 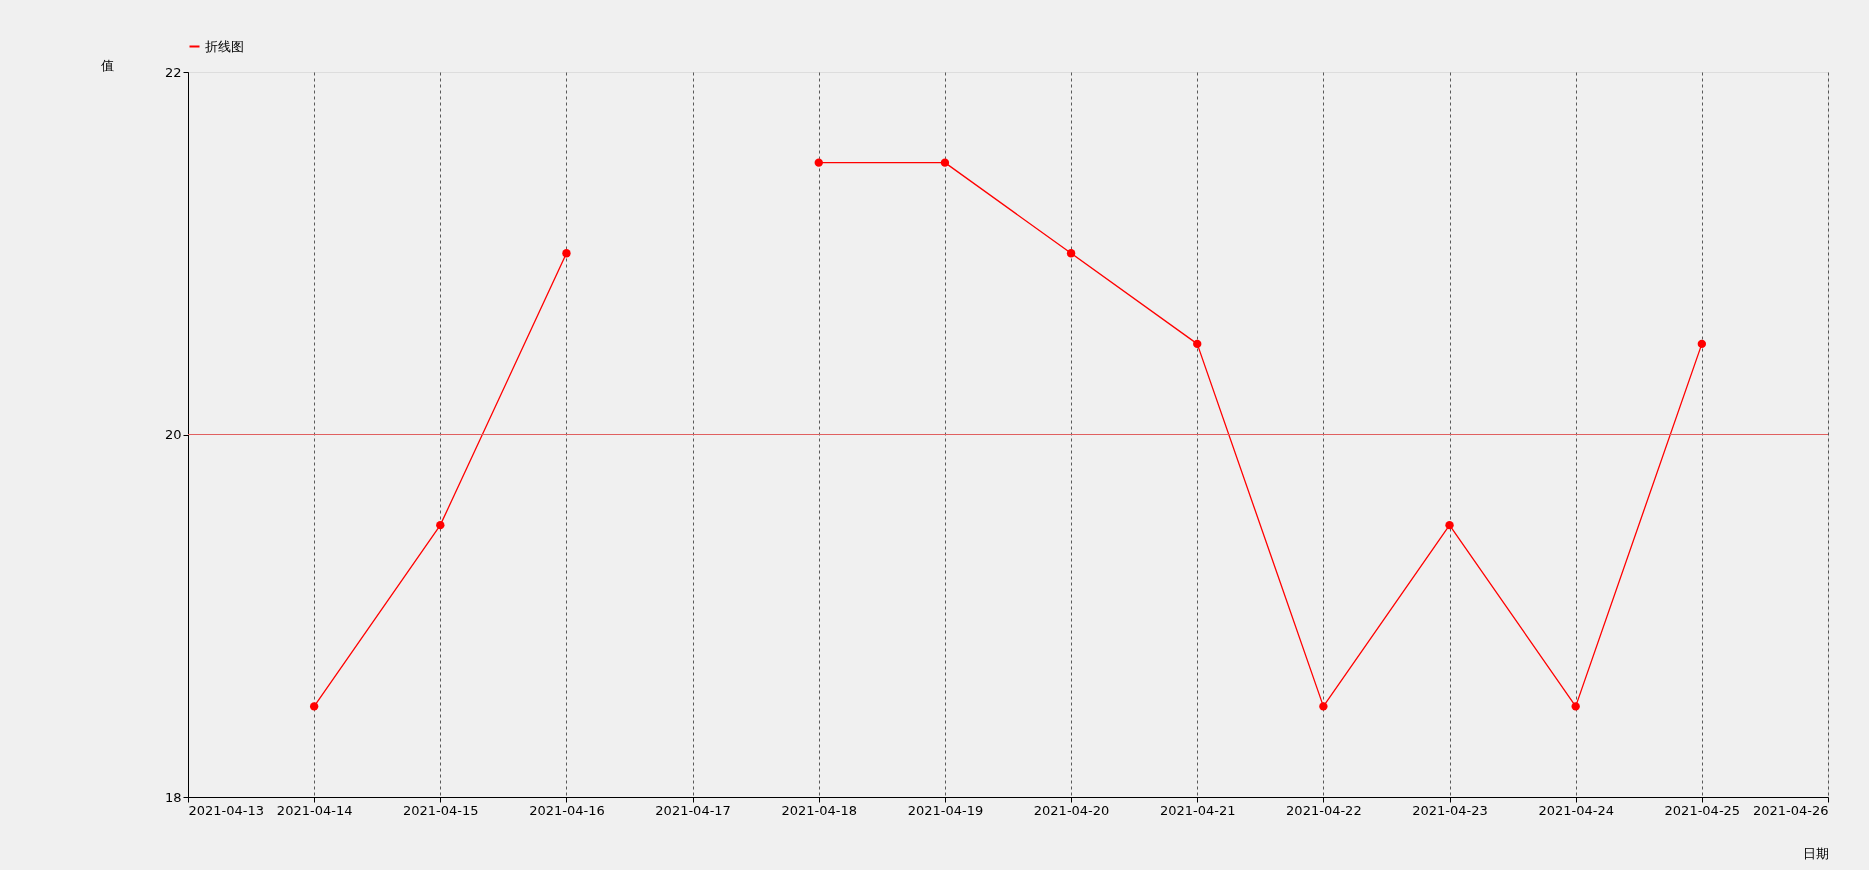 What do you see at coordinates (107, 65) in the screenshot?
I see `y-axis-title: 值` at bounding box center [107, 65].